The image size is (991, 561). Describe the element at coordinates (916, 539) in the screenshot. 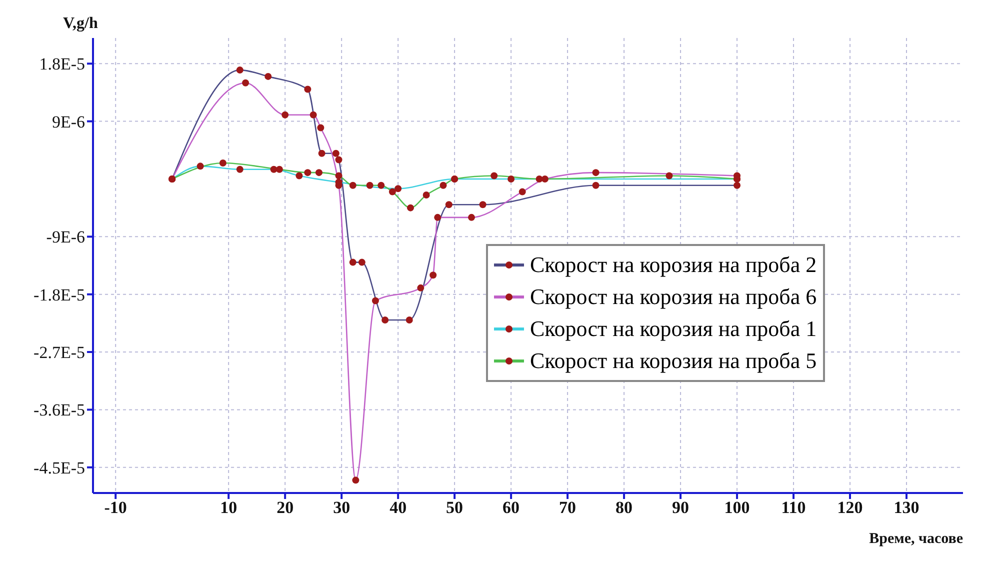

I see `x-axis-title: Време, часове` at that location.